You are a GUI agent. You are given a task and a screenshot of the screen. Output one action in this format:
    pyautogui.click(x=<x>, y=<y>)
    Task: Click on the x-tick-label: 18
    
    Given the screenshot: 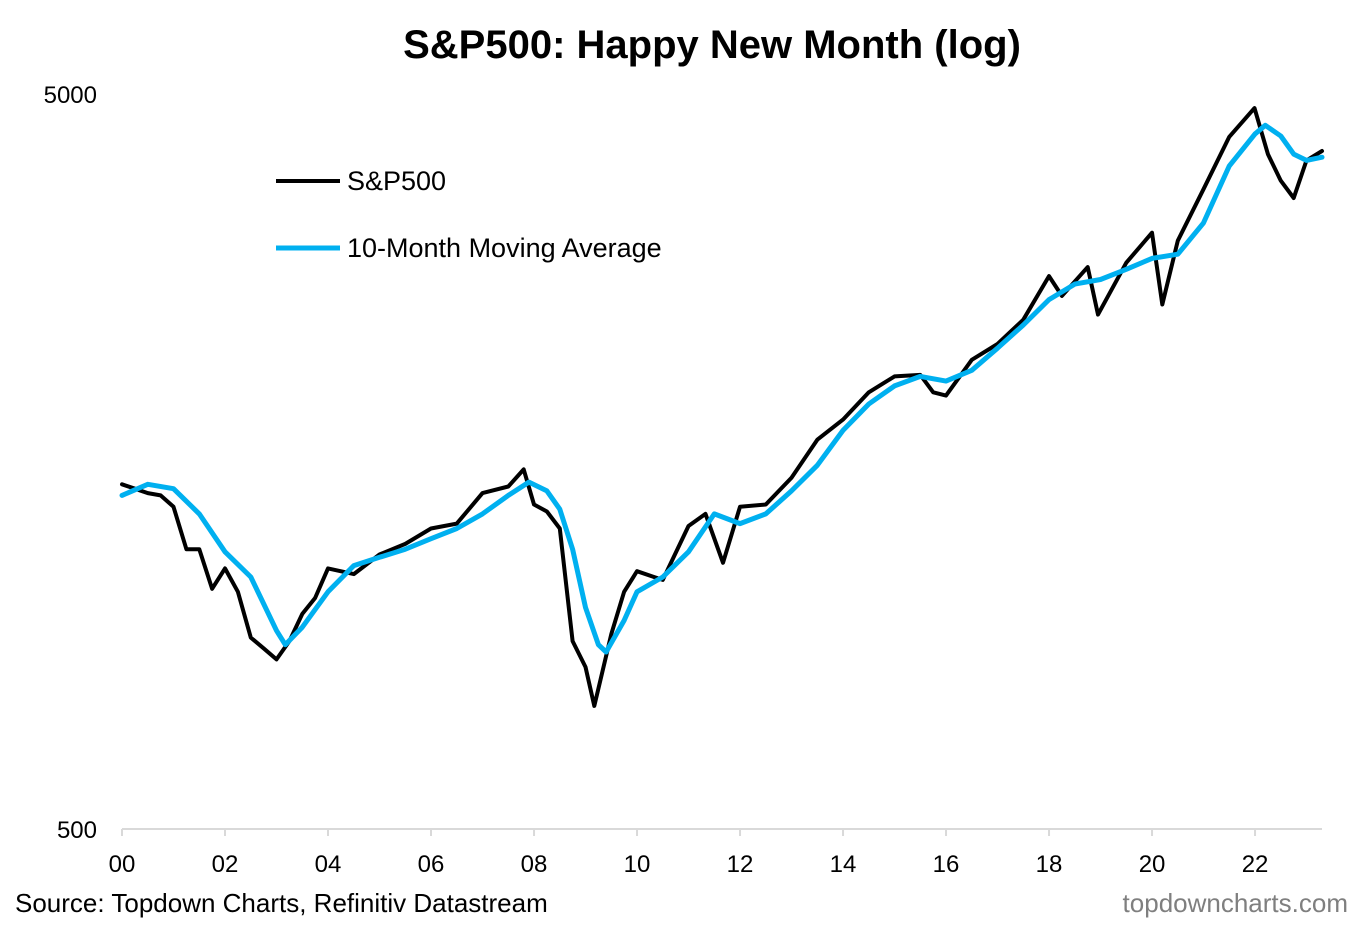 What is the action you would take?
    pyautogui.click(x=1049, y=864)
    